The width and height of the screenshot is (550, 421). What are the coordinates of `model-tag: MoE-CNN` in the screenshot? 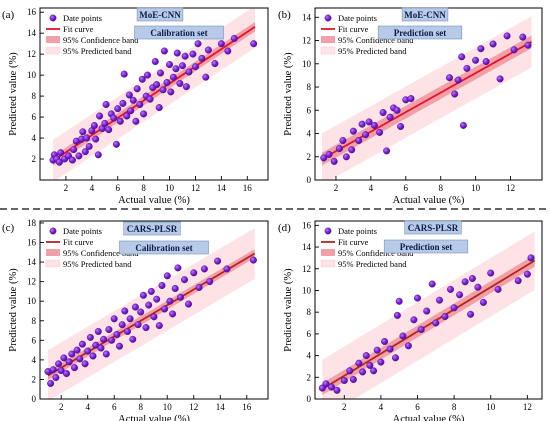 It's located at (160, 15).